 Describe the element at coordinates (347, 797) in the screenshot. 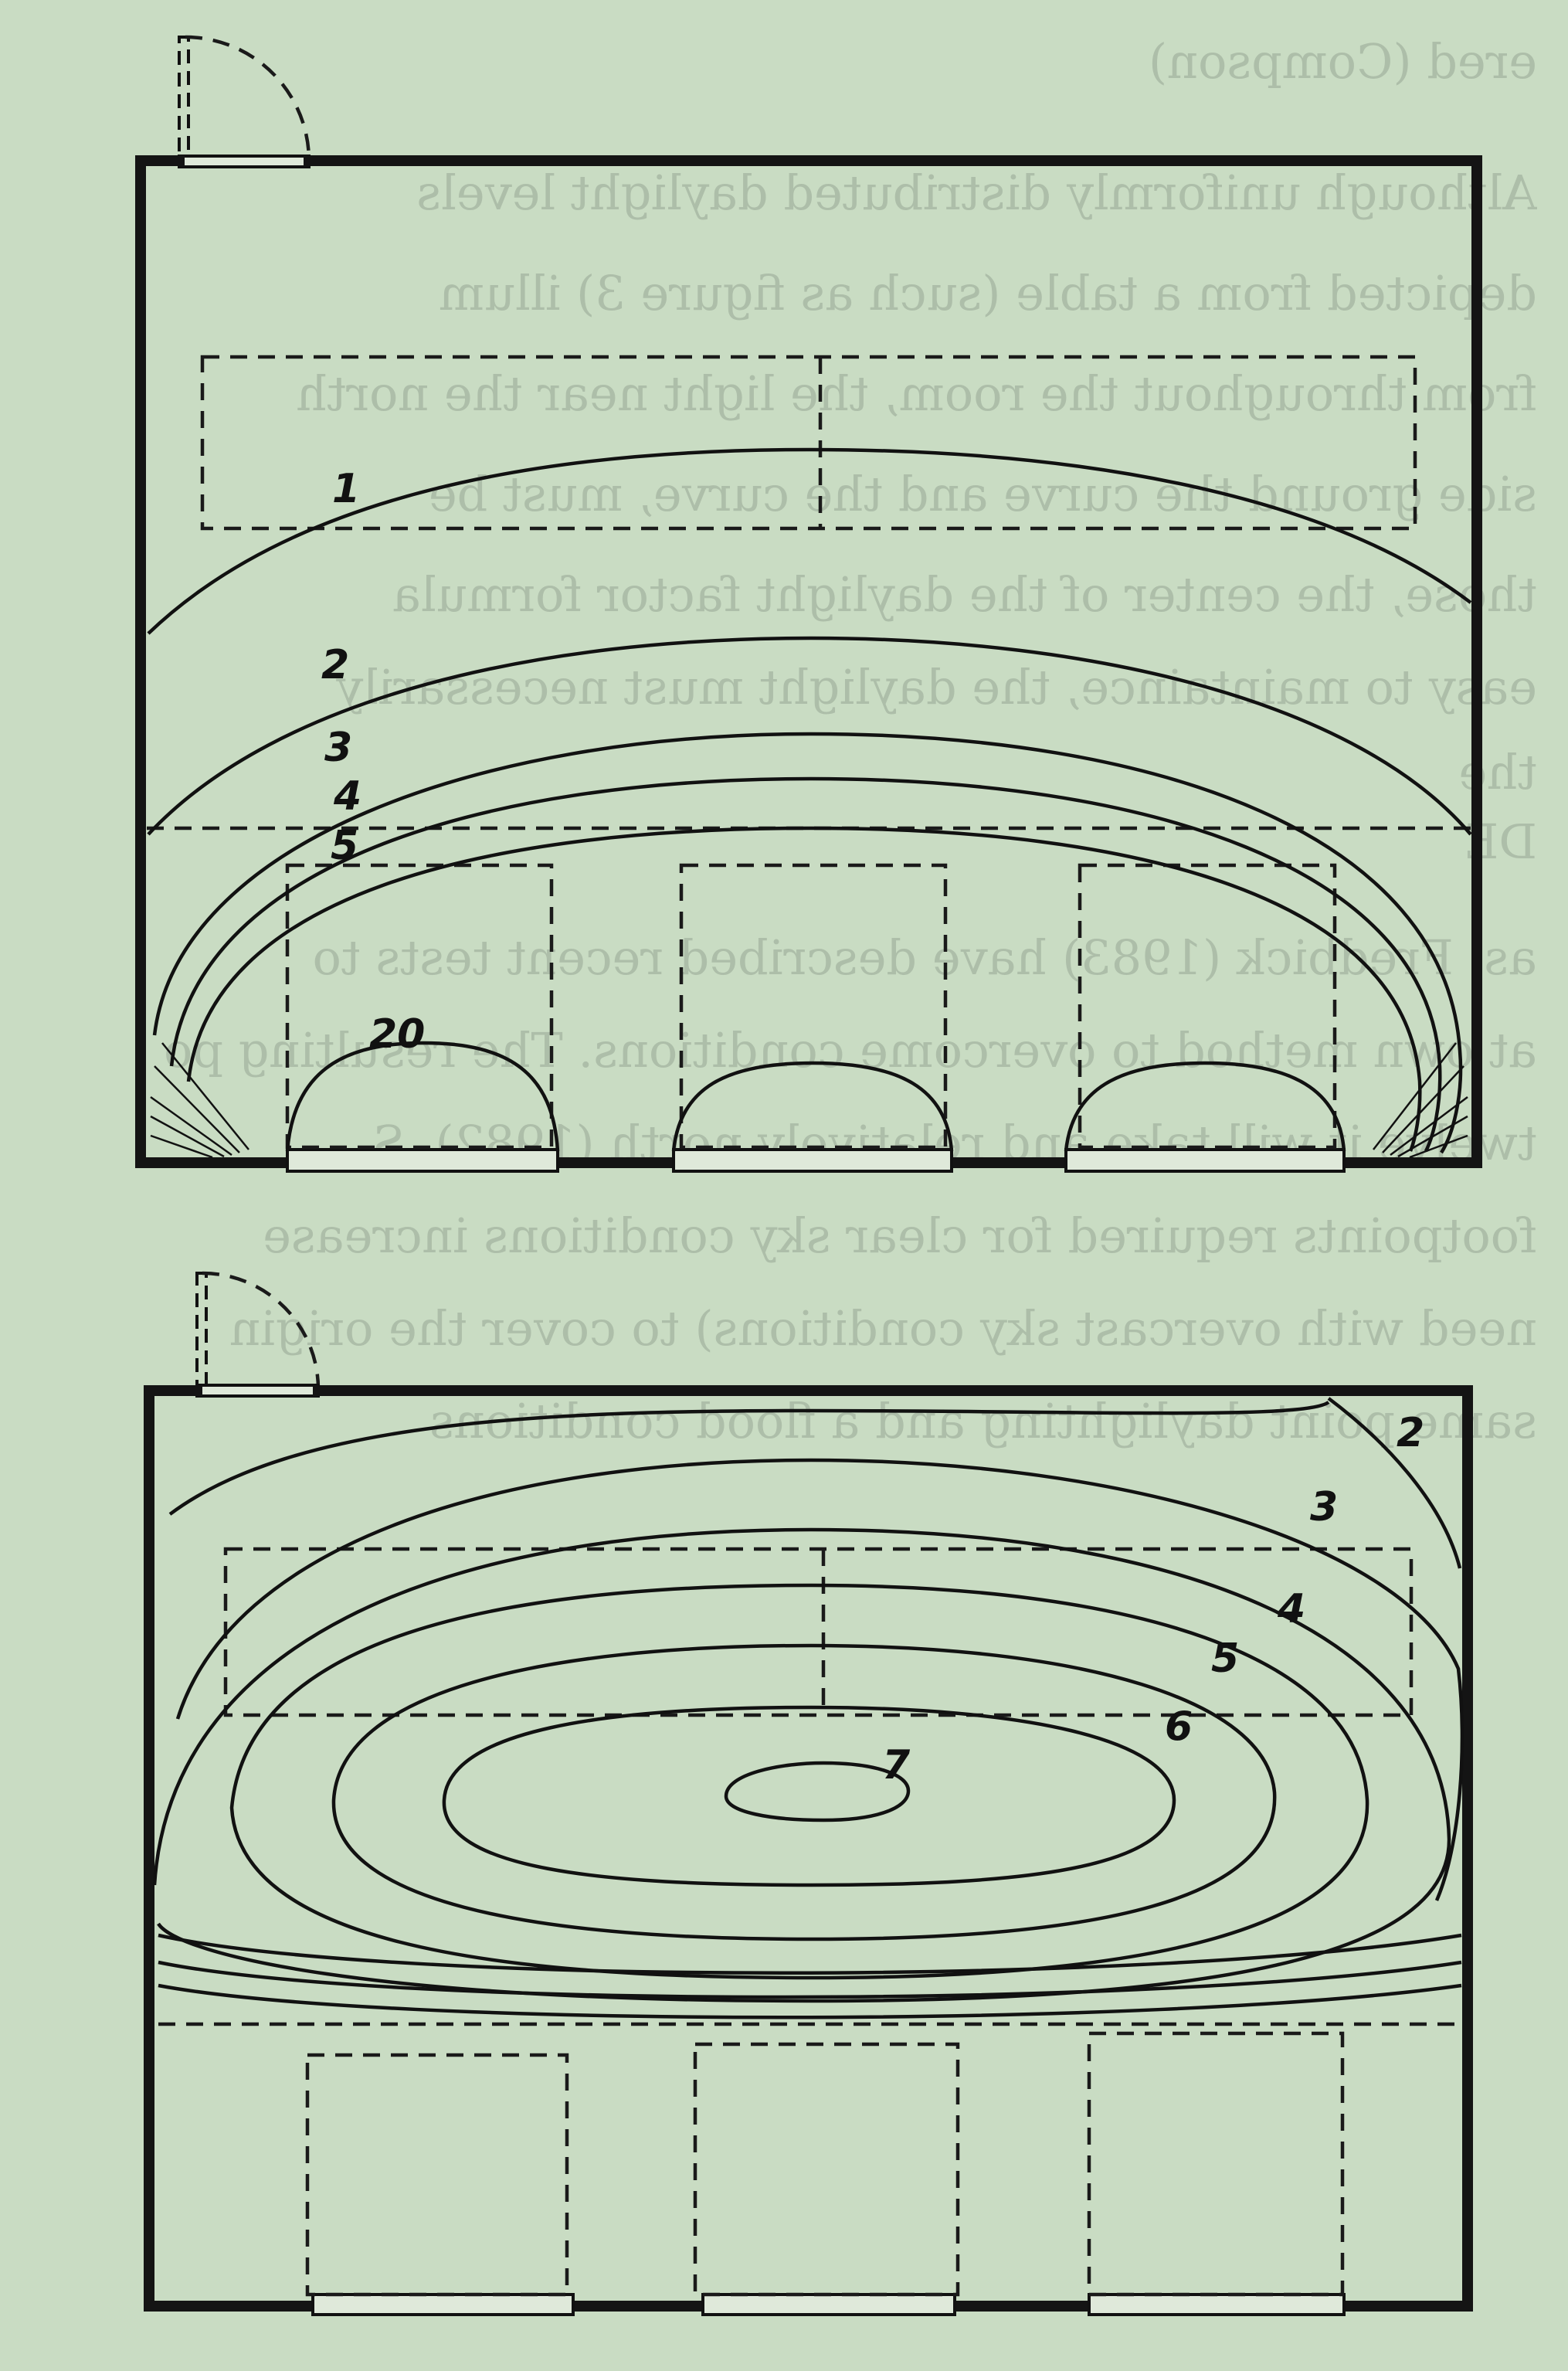

I see `top-contour-label: 4` at that location.